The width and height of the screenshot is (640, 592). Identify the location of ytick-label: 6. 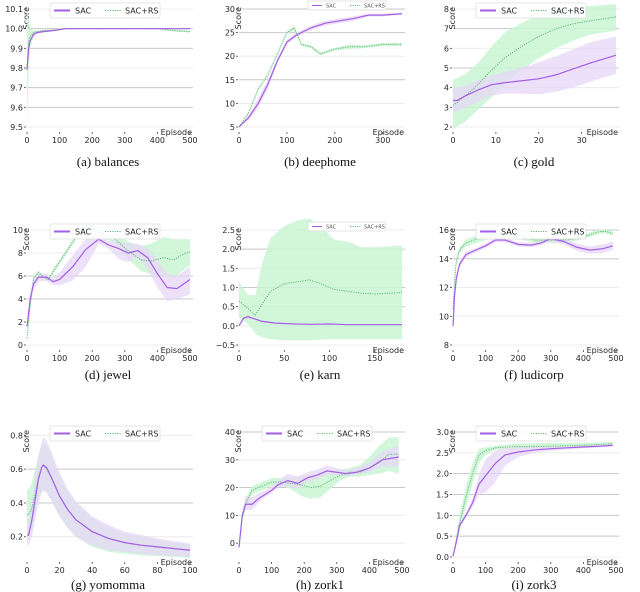
(446, 48).